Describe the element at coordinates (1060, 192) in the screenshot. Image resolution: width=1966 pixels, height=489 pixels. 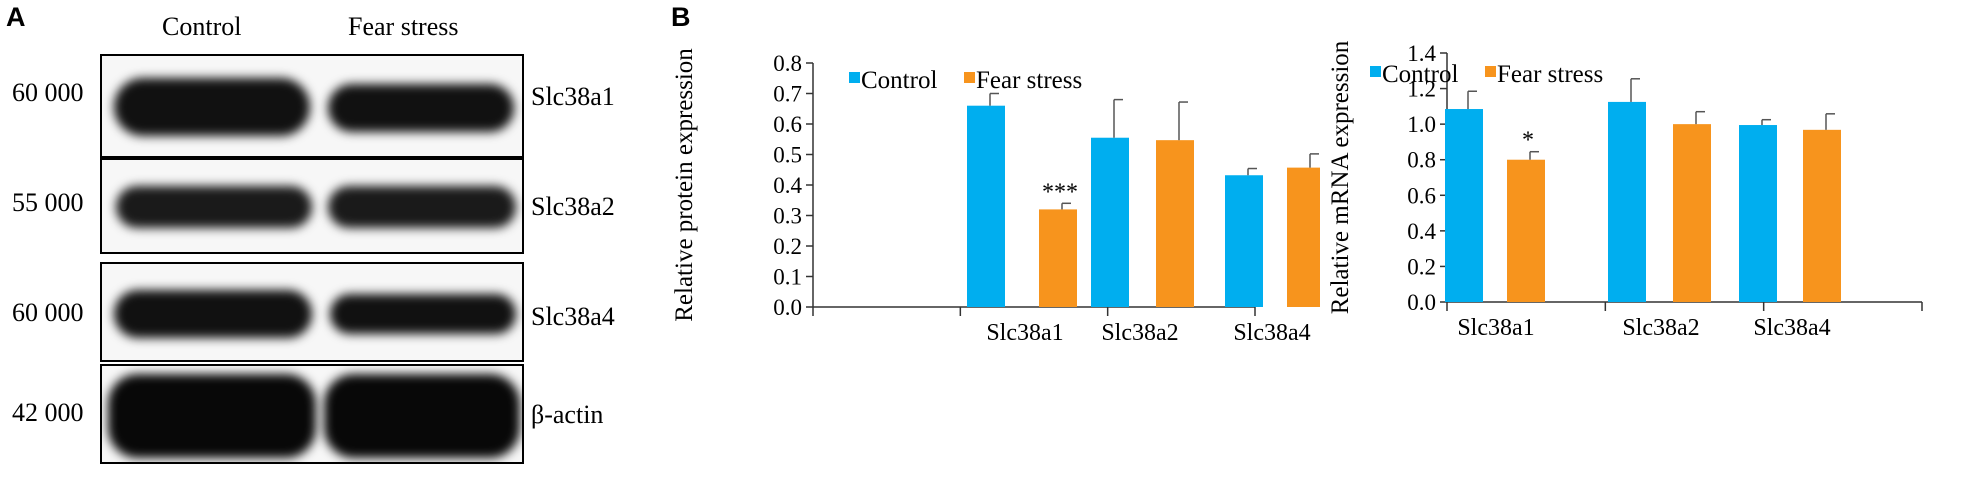
I see `significance-marker: ***` at that location.